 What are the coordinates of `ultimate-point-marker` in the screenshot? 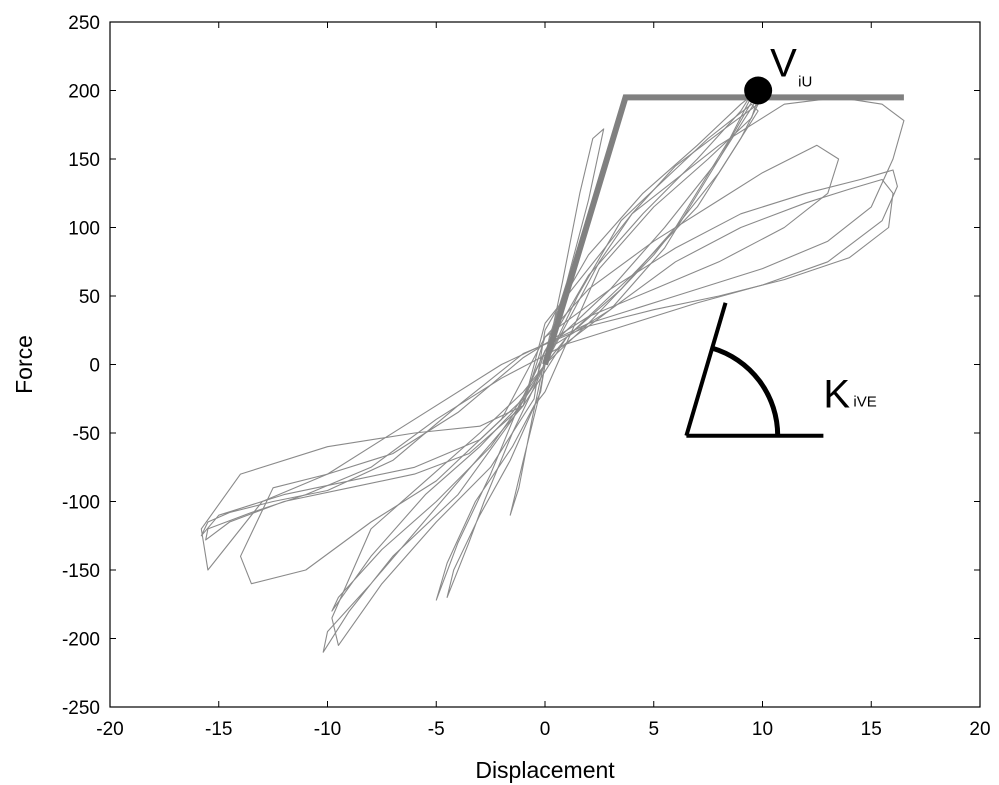 It's located at (758, 90).